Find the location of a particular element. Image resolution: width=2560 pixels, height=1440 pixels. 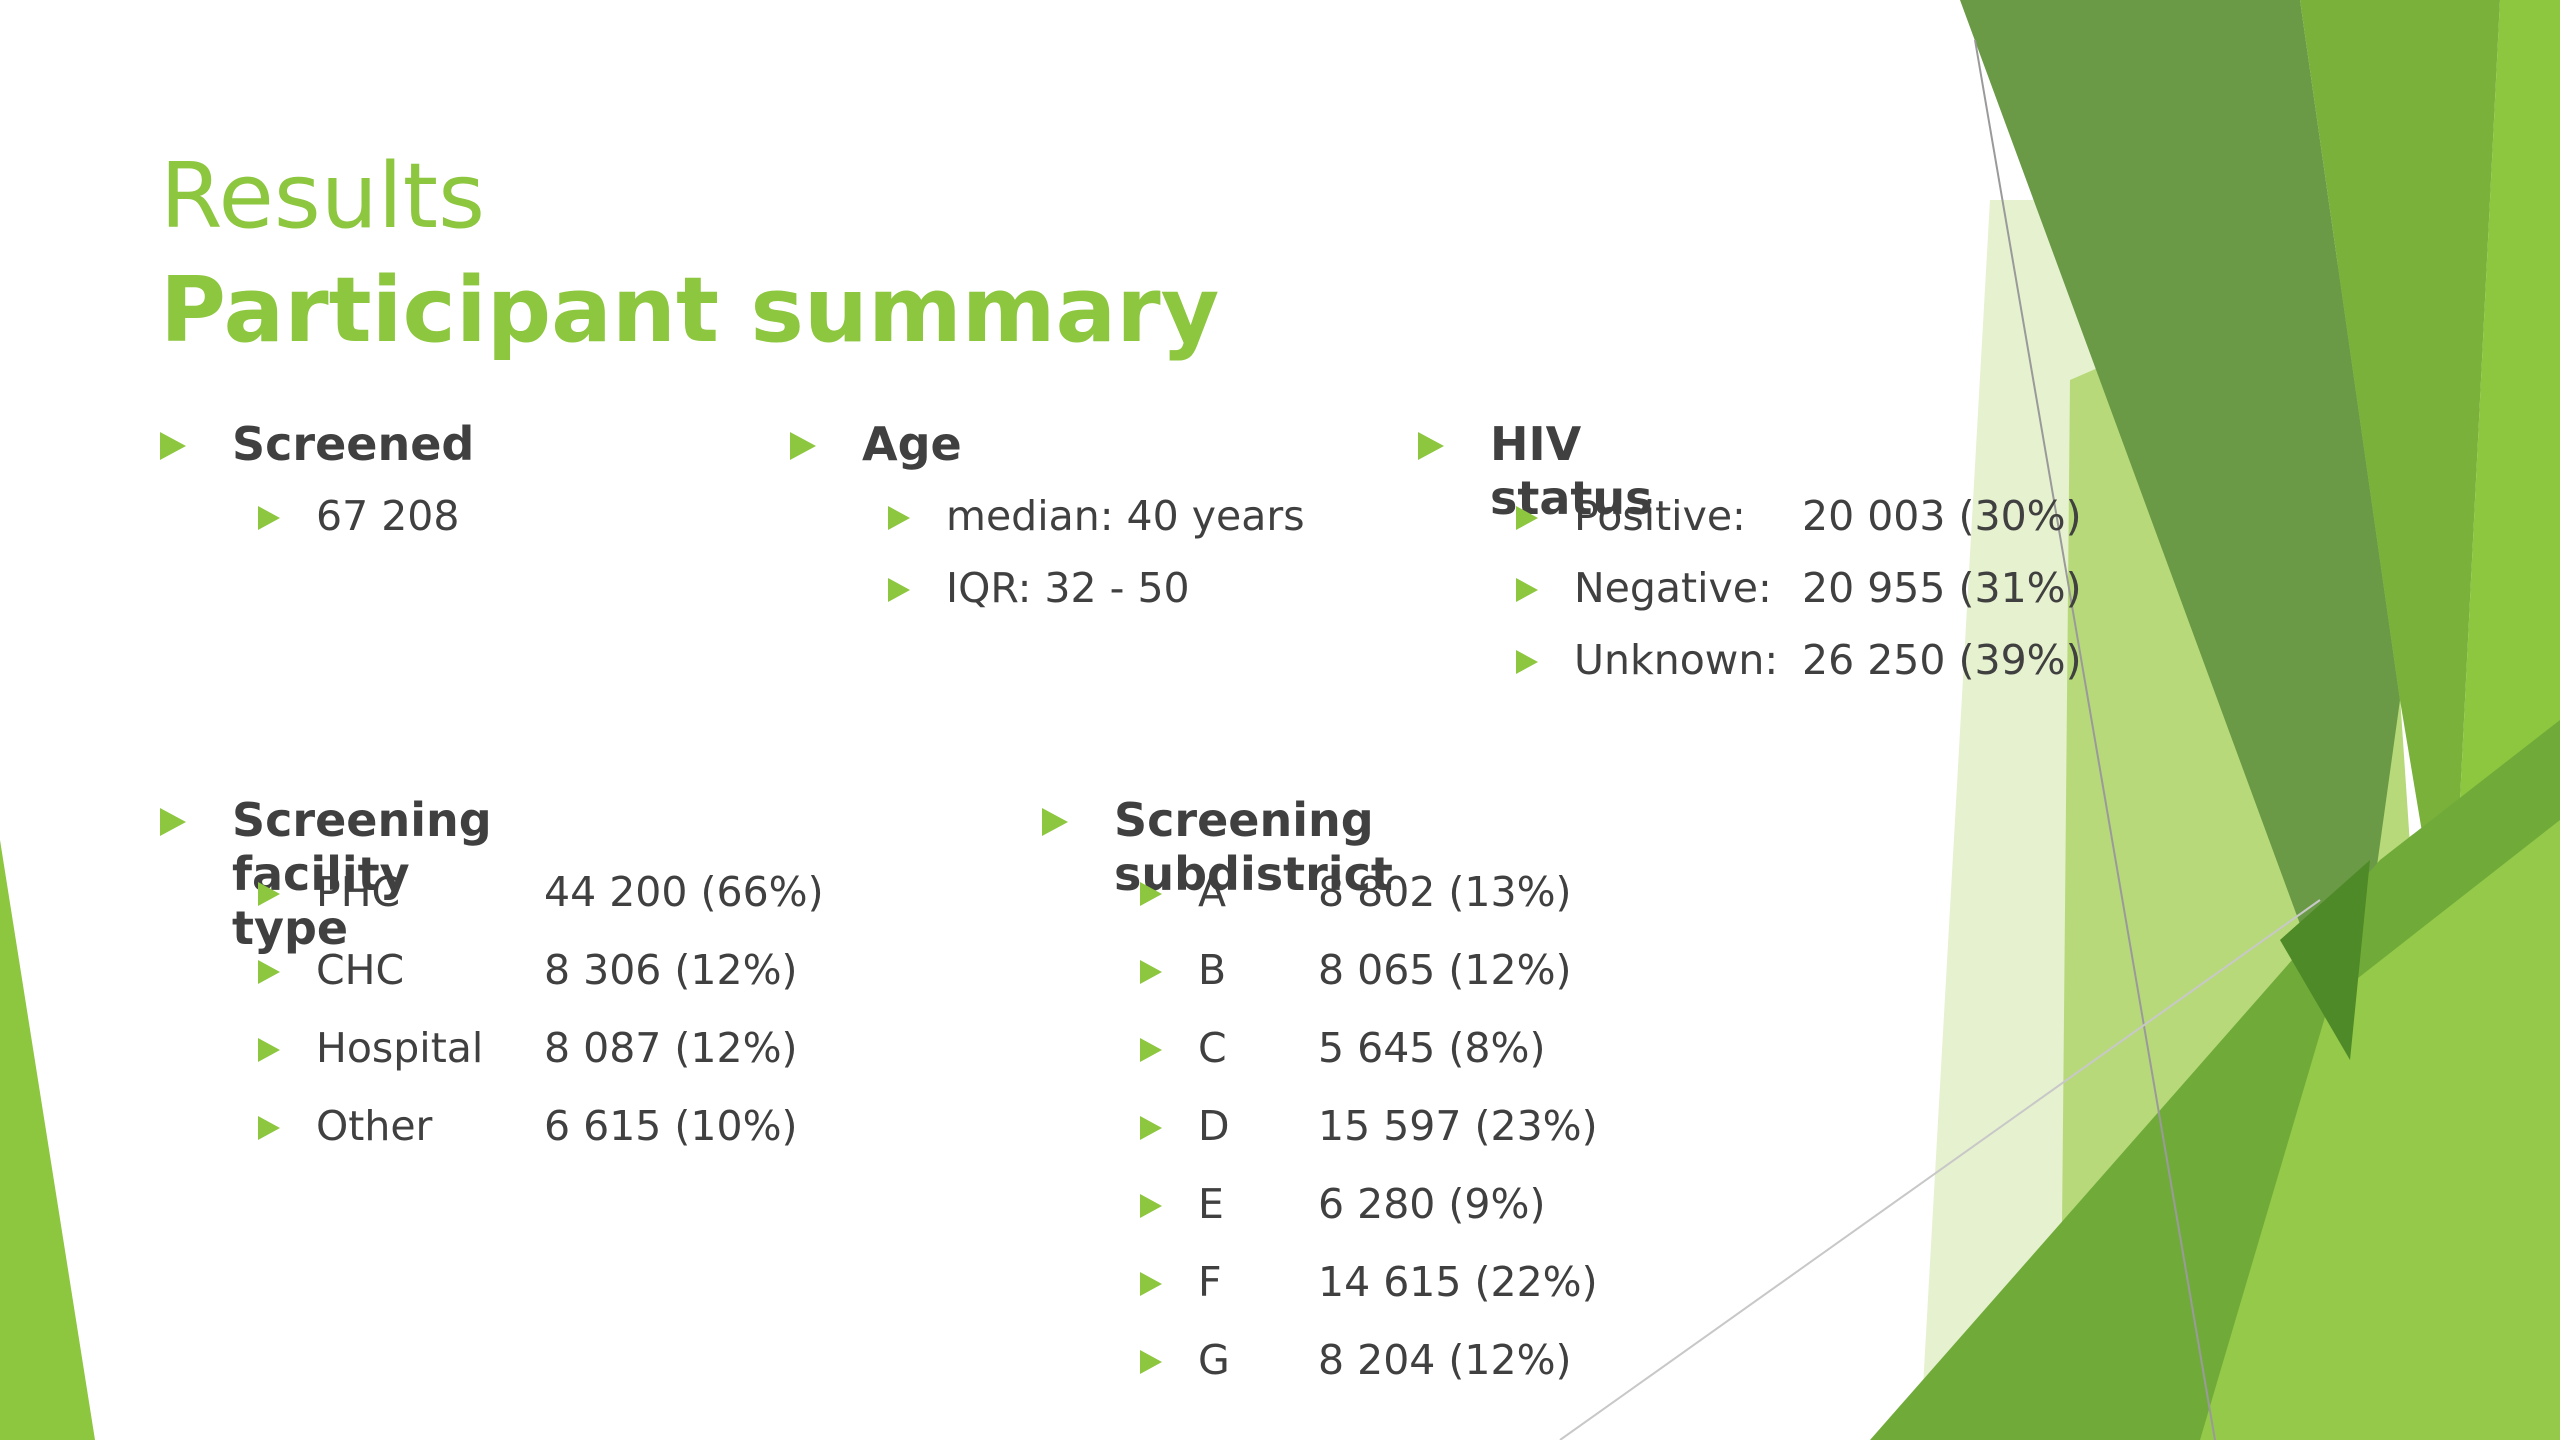

item-value: 15 597 (23%) is located at coordinates (1458, 1126).